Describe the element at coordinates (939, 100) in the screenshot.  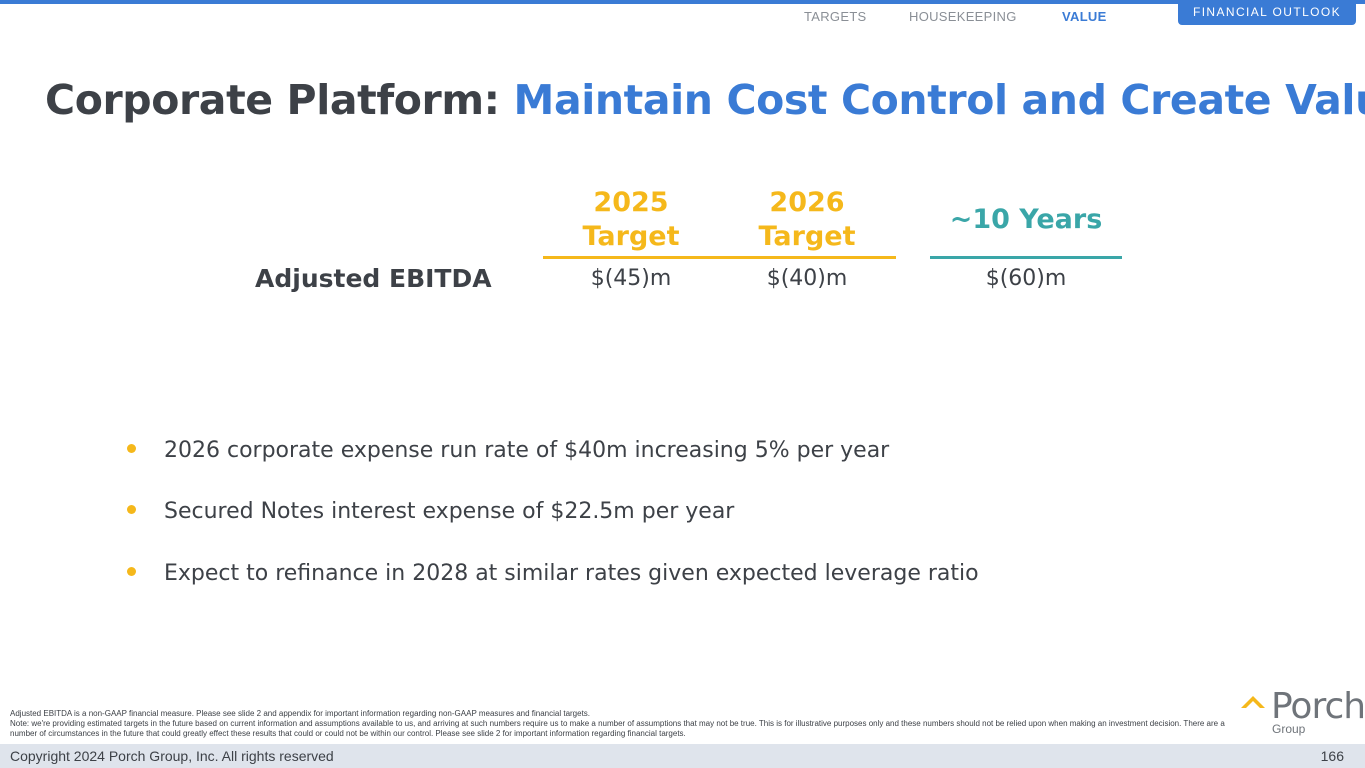
I see `title-highlight: Maintain Cost Control and Create Value` at that location.